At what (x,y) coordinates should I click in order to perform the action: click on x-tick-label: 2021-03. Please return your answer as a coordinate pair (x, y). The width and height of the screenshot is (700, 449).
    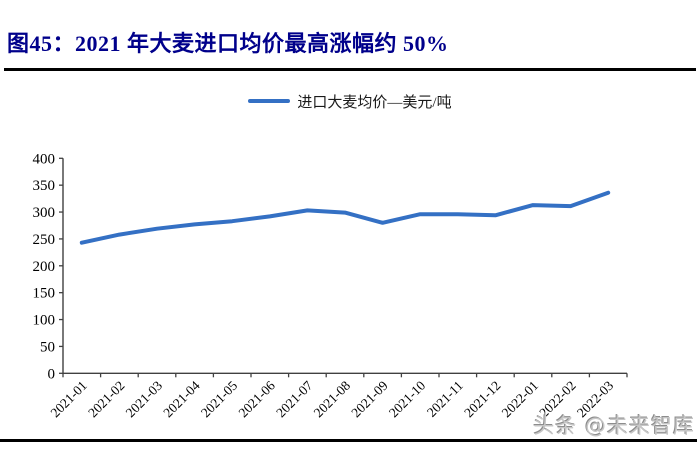
    Looking at the image, I should click on (144, 399).